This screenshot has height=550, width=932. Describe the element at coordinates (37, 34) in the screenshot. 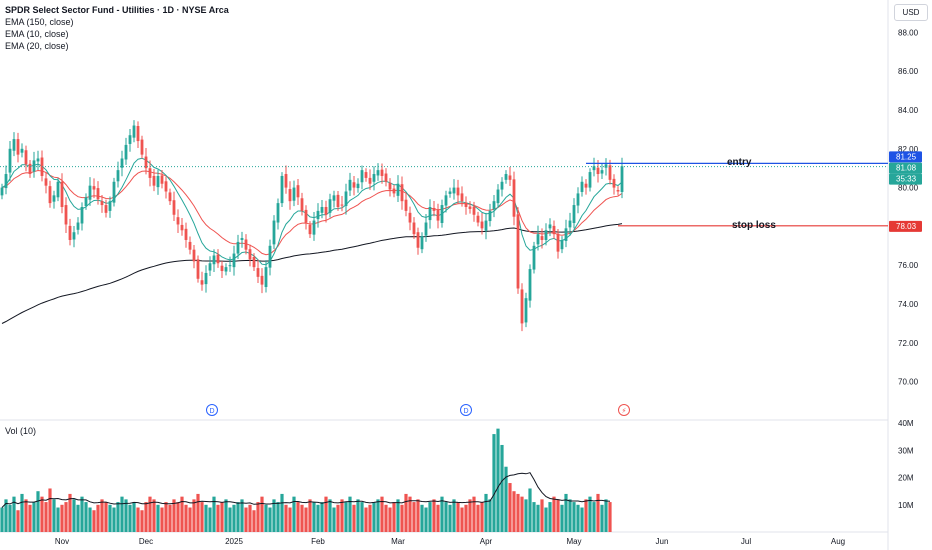

I see `legend-ema-10: EMA (10, close)` at that location.